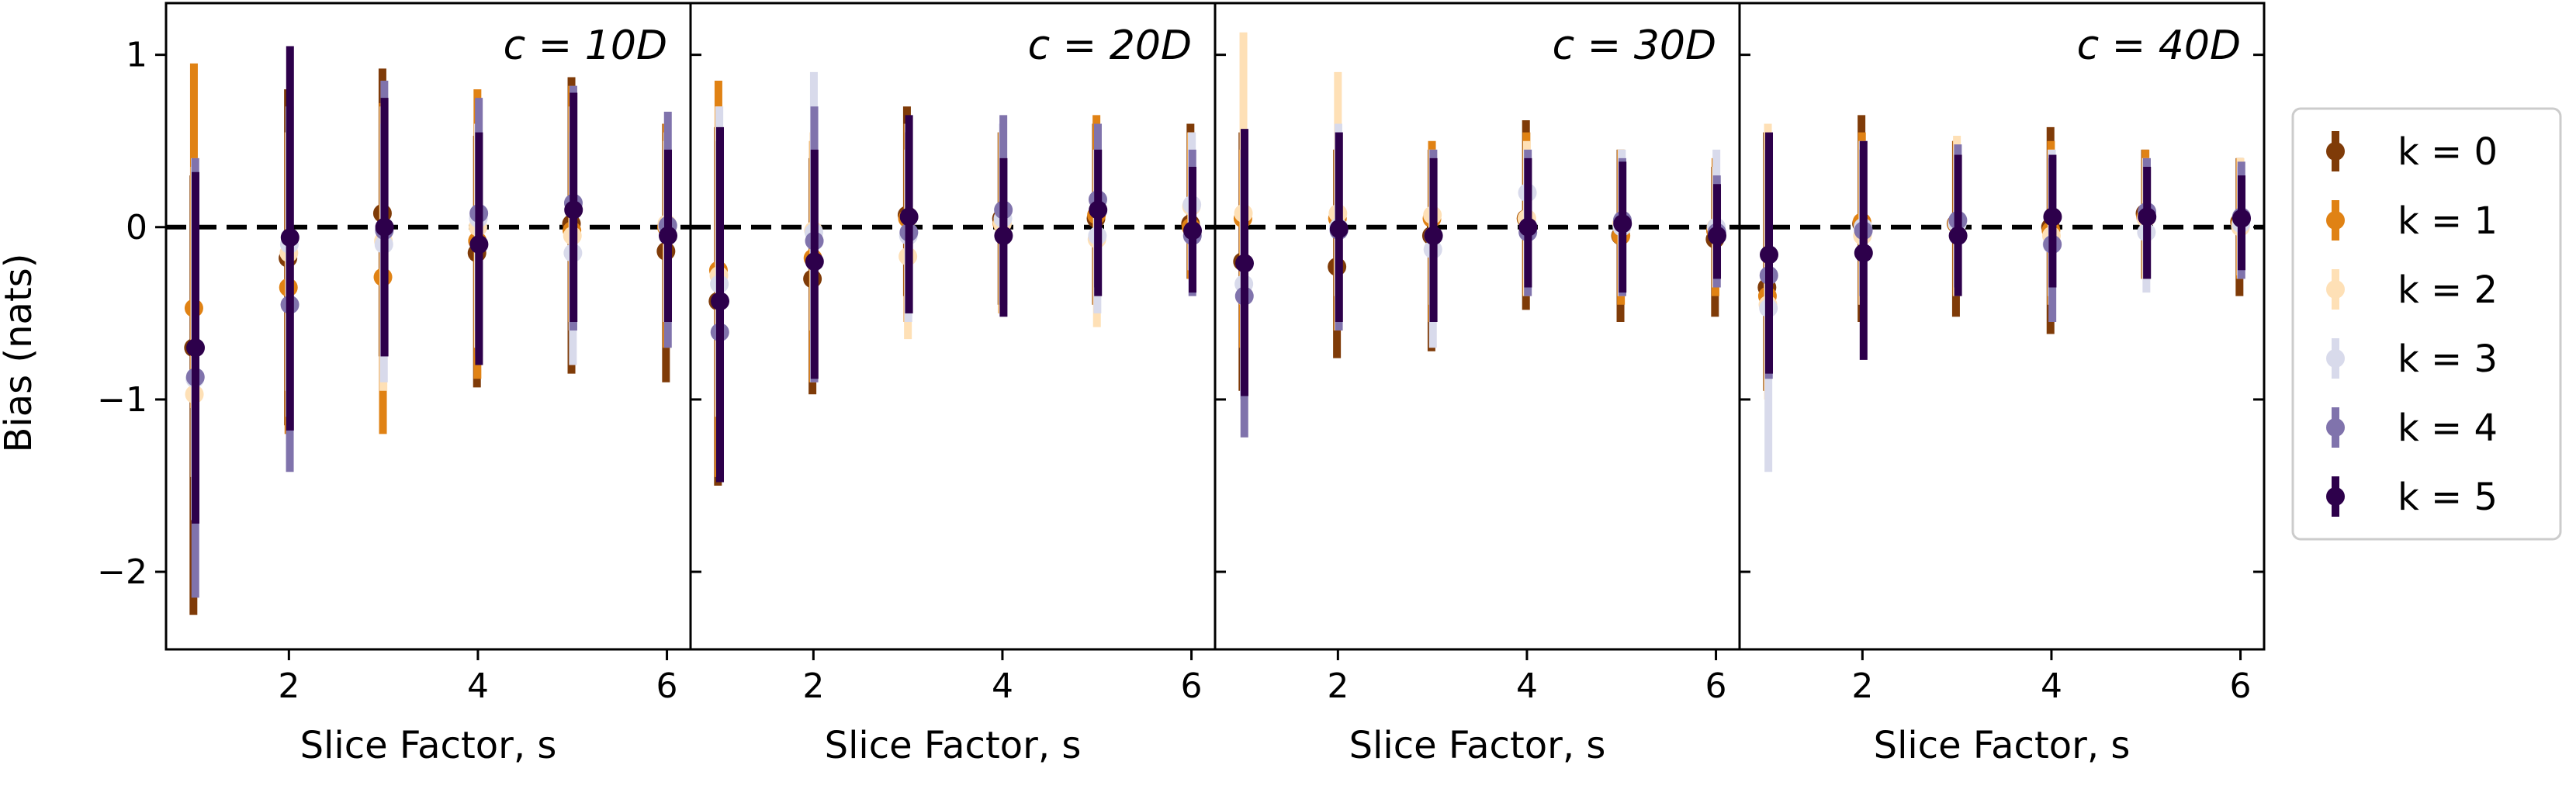 The width and height of the screenshot is (2576, 796). What do you see at coordinates (2448, 497) in the screenshot?
I see `legend-label: k = 5` at bounding box center [2448, 497].